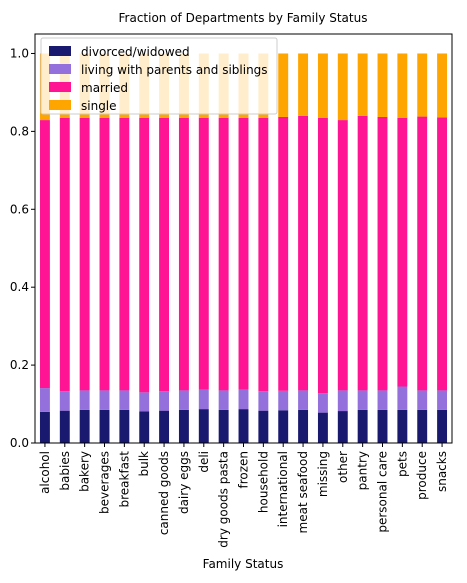 The image size is (467, 583). What do you see at coordinates (19, 287) in the screenshot?
I see `y-tick-label-2: 0.4` at bounding box center [19, 287].